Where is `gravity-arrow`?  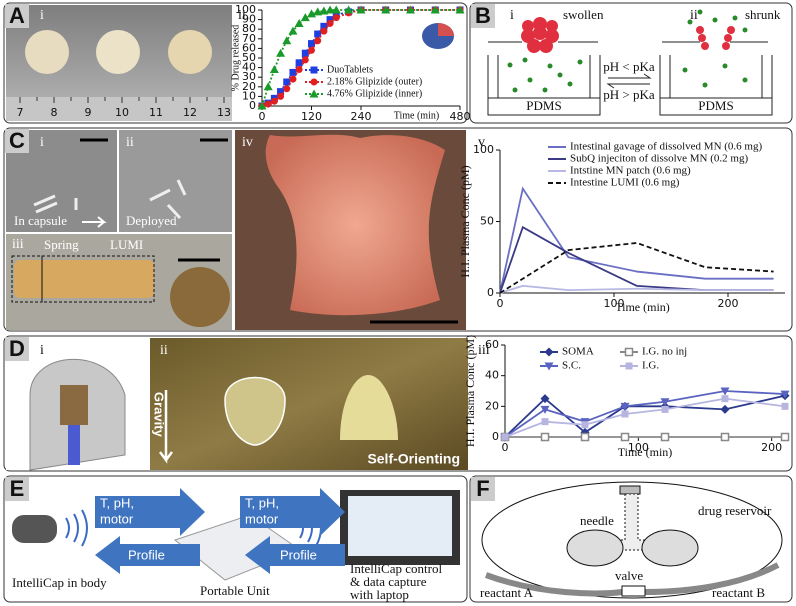 gravity-arrow is located at coordinates (166, 427).